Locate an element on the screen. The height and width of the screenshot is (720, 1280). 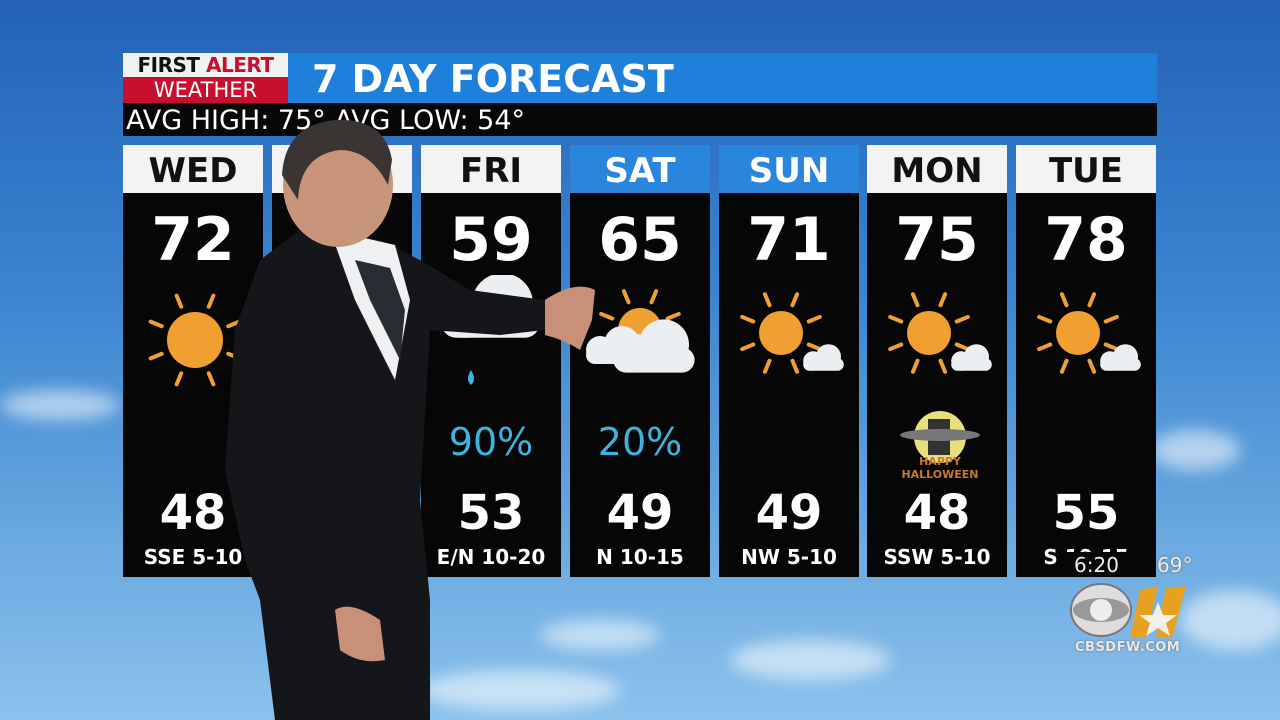
first-alert-weather-logo: FIRST ALERT WEATHER is located at coordinates (205, 78).